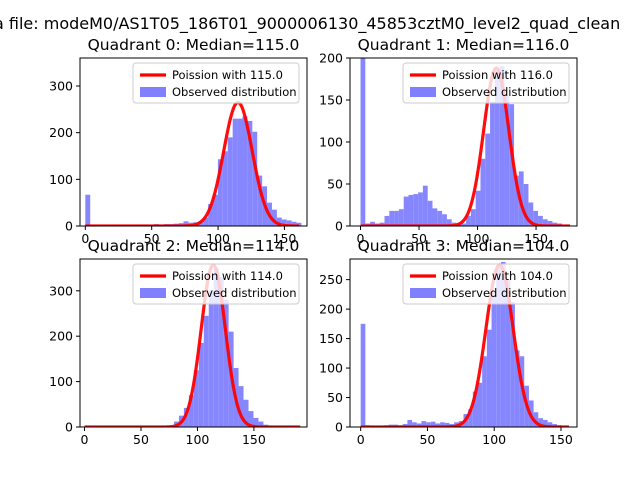 The image size is (640, 480). I want to click on legend-label-poisson: Poission with 114.0, so click(227, 276).